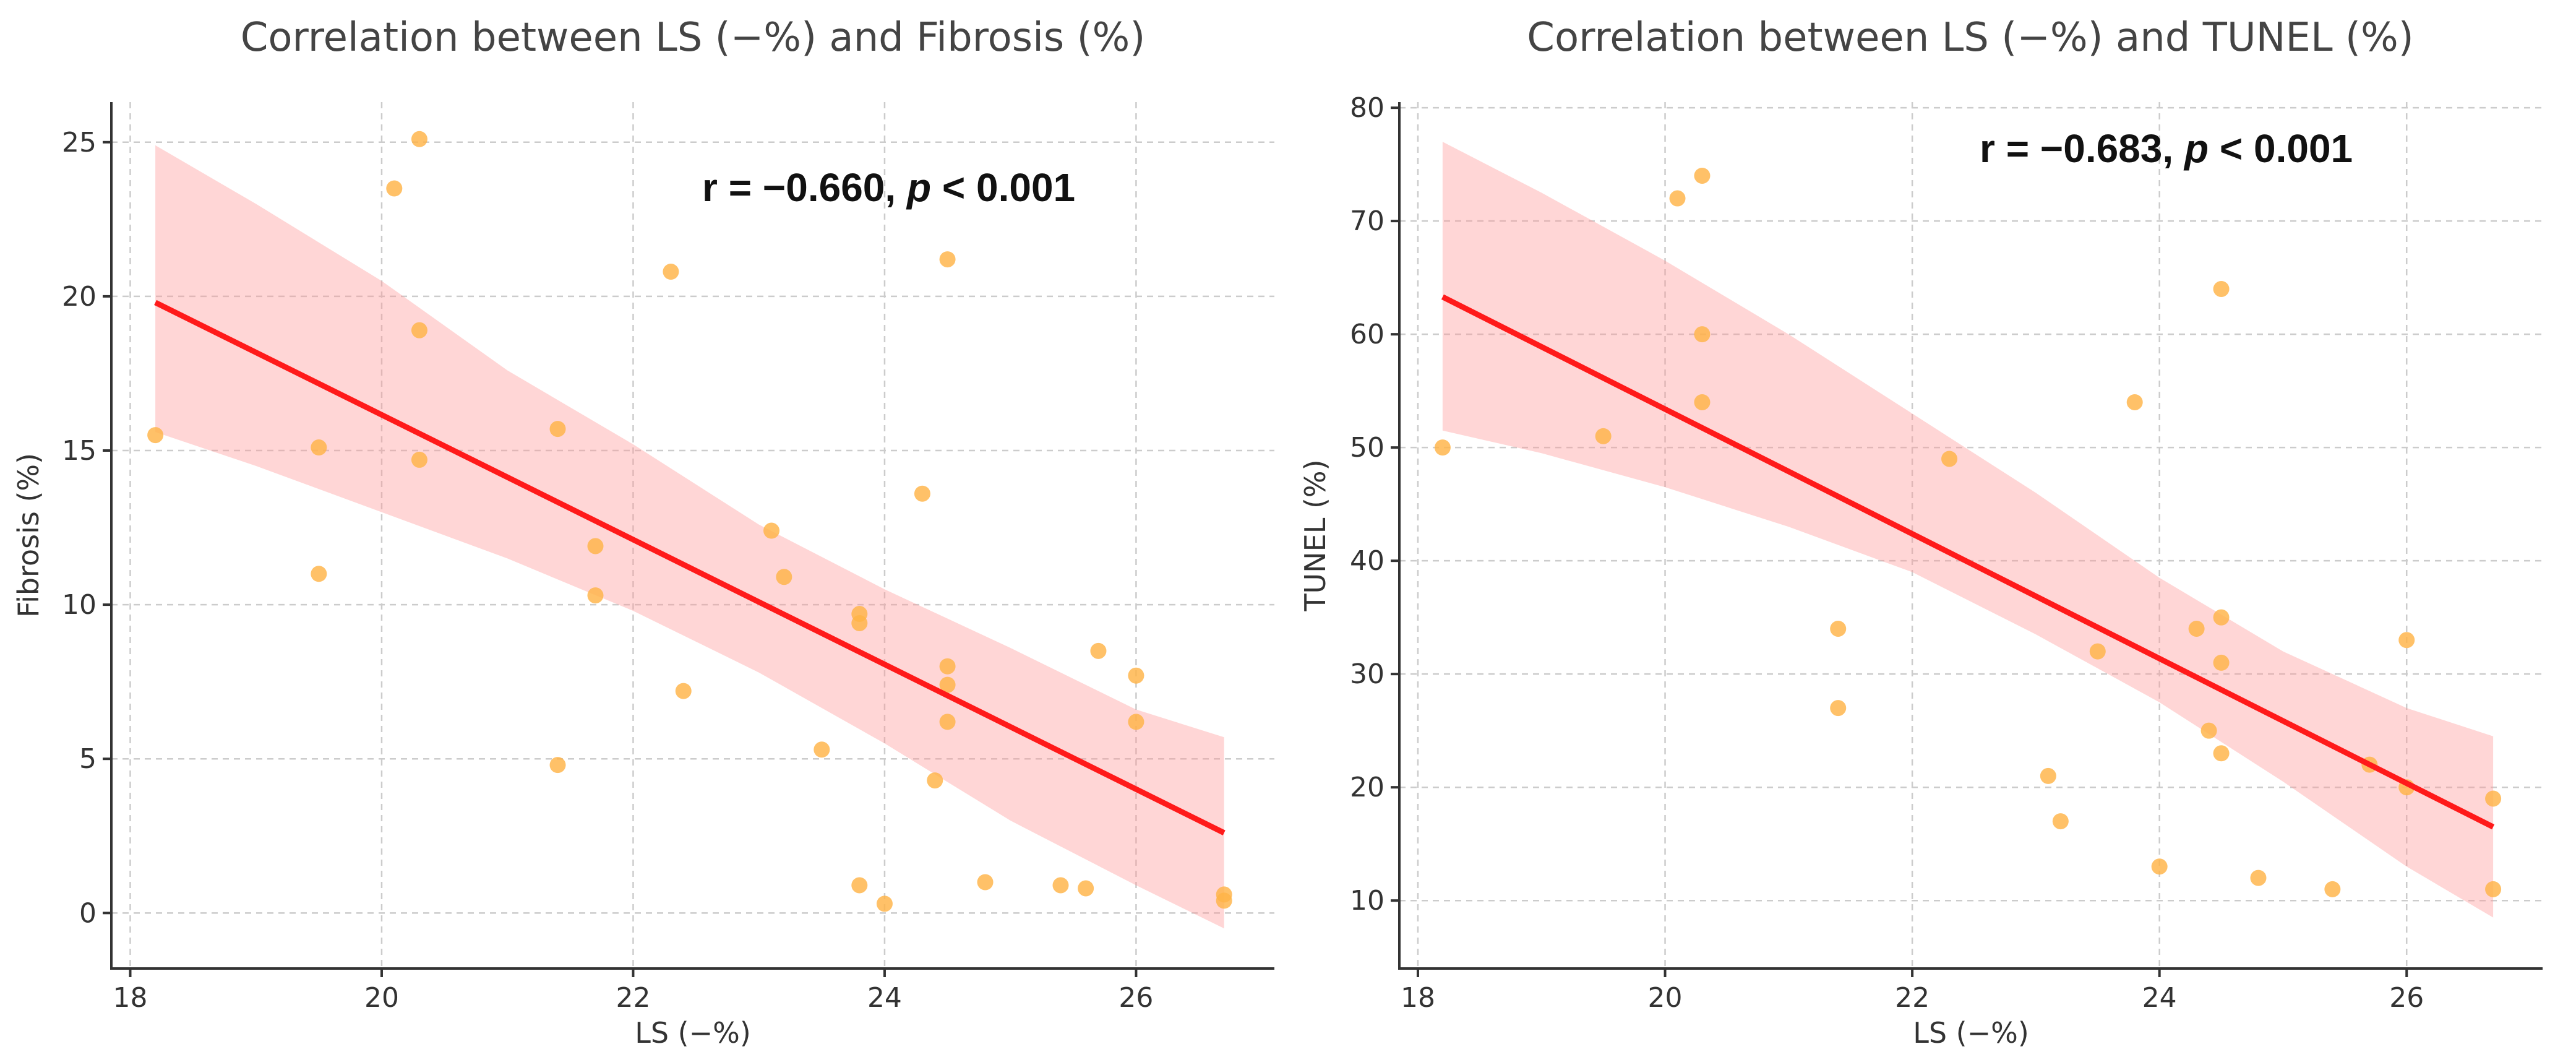 This screenshot has width=2576, height=1057. I want to click on y-tick-label: 30, so click(1367, 674).